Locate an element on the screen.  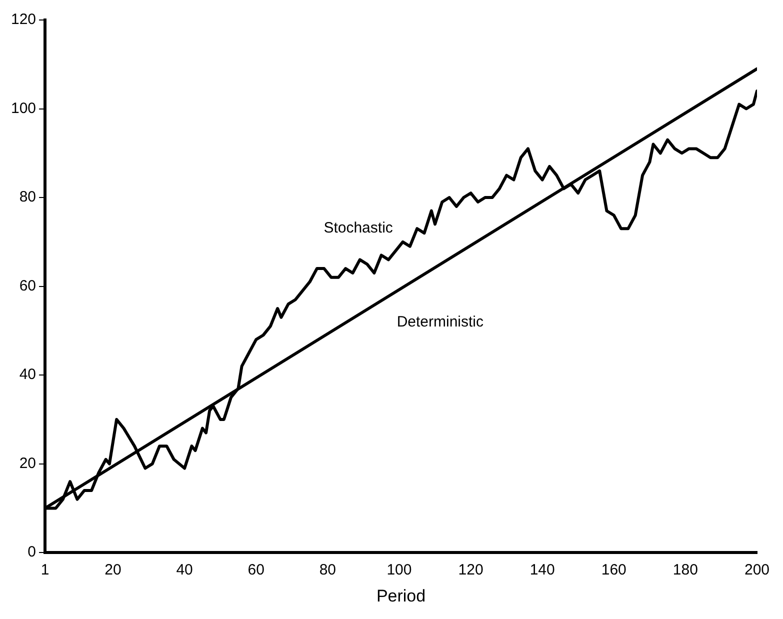
x-tick-label: 1 is located at coordinates (45, 570).